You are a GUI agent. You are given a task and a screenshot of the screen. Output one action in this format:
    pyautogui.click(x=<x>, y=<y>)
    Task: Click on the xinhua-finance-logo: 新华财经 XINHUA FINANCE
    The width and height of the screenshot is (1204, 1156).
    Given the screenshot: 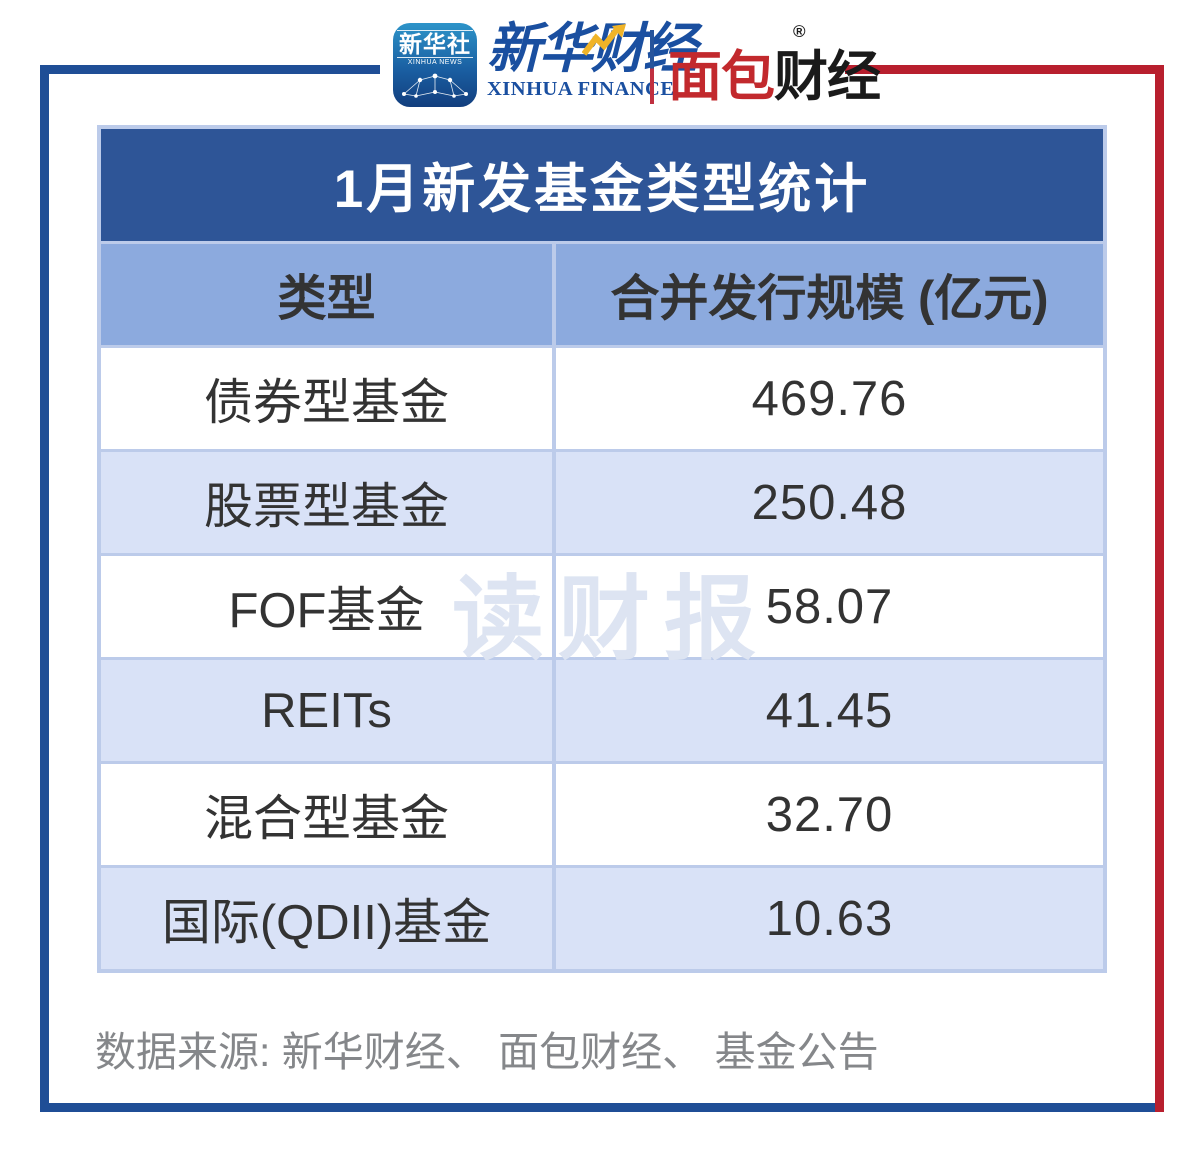 What is the action you would take?
    pyautogui.click(x=592, y=65)
    